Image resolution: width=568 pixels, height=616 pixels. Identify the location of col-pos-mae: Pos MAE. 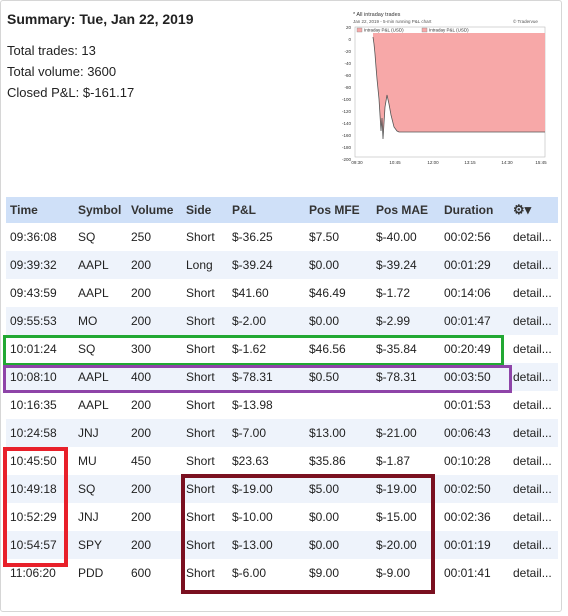
(402, 210).